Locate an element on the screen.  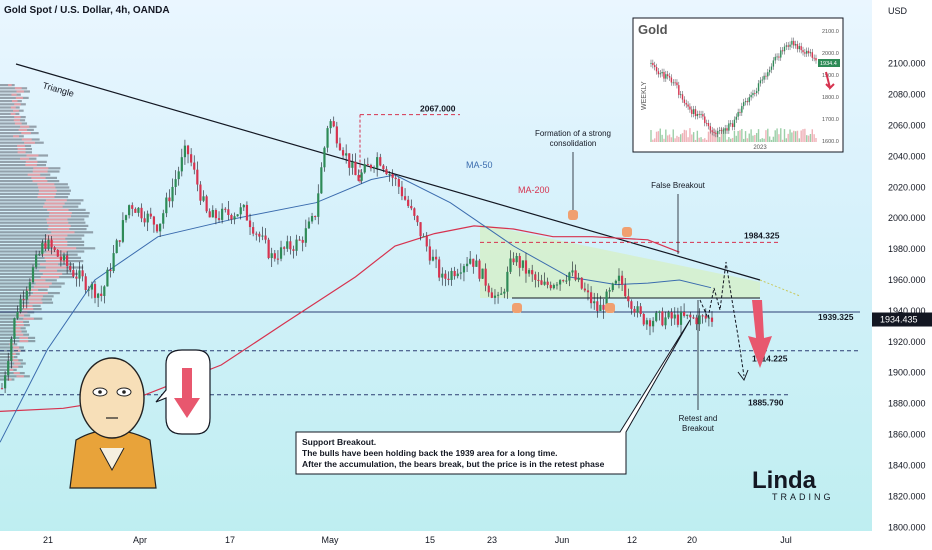
y-tick-label: 1900.000 is located at coordinates (907, 373).